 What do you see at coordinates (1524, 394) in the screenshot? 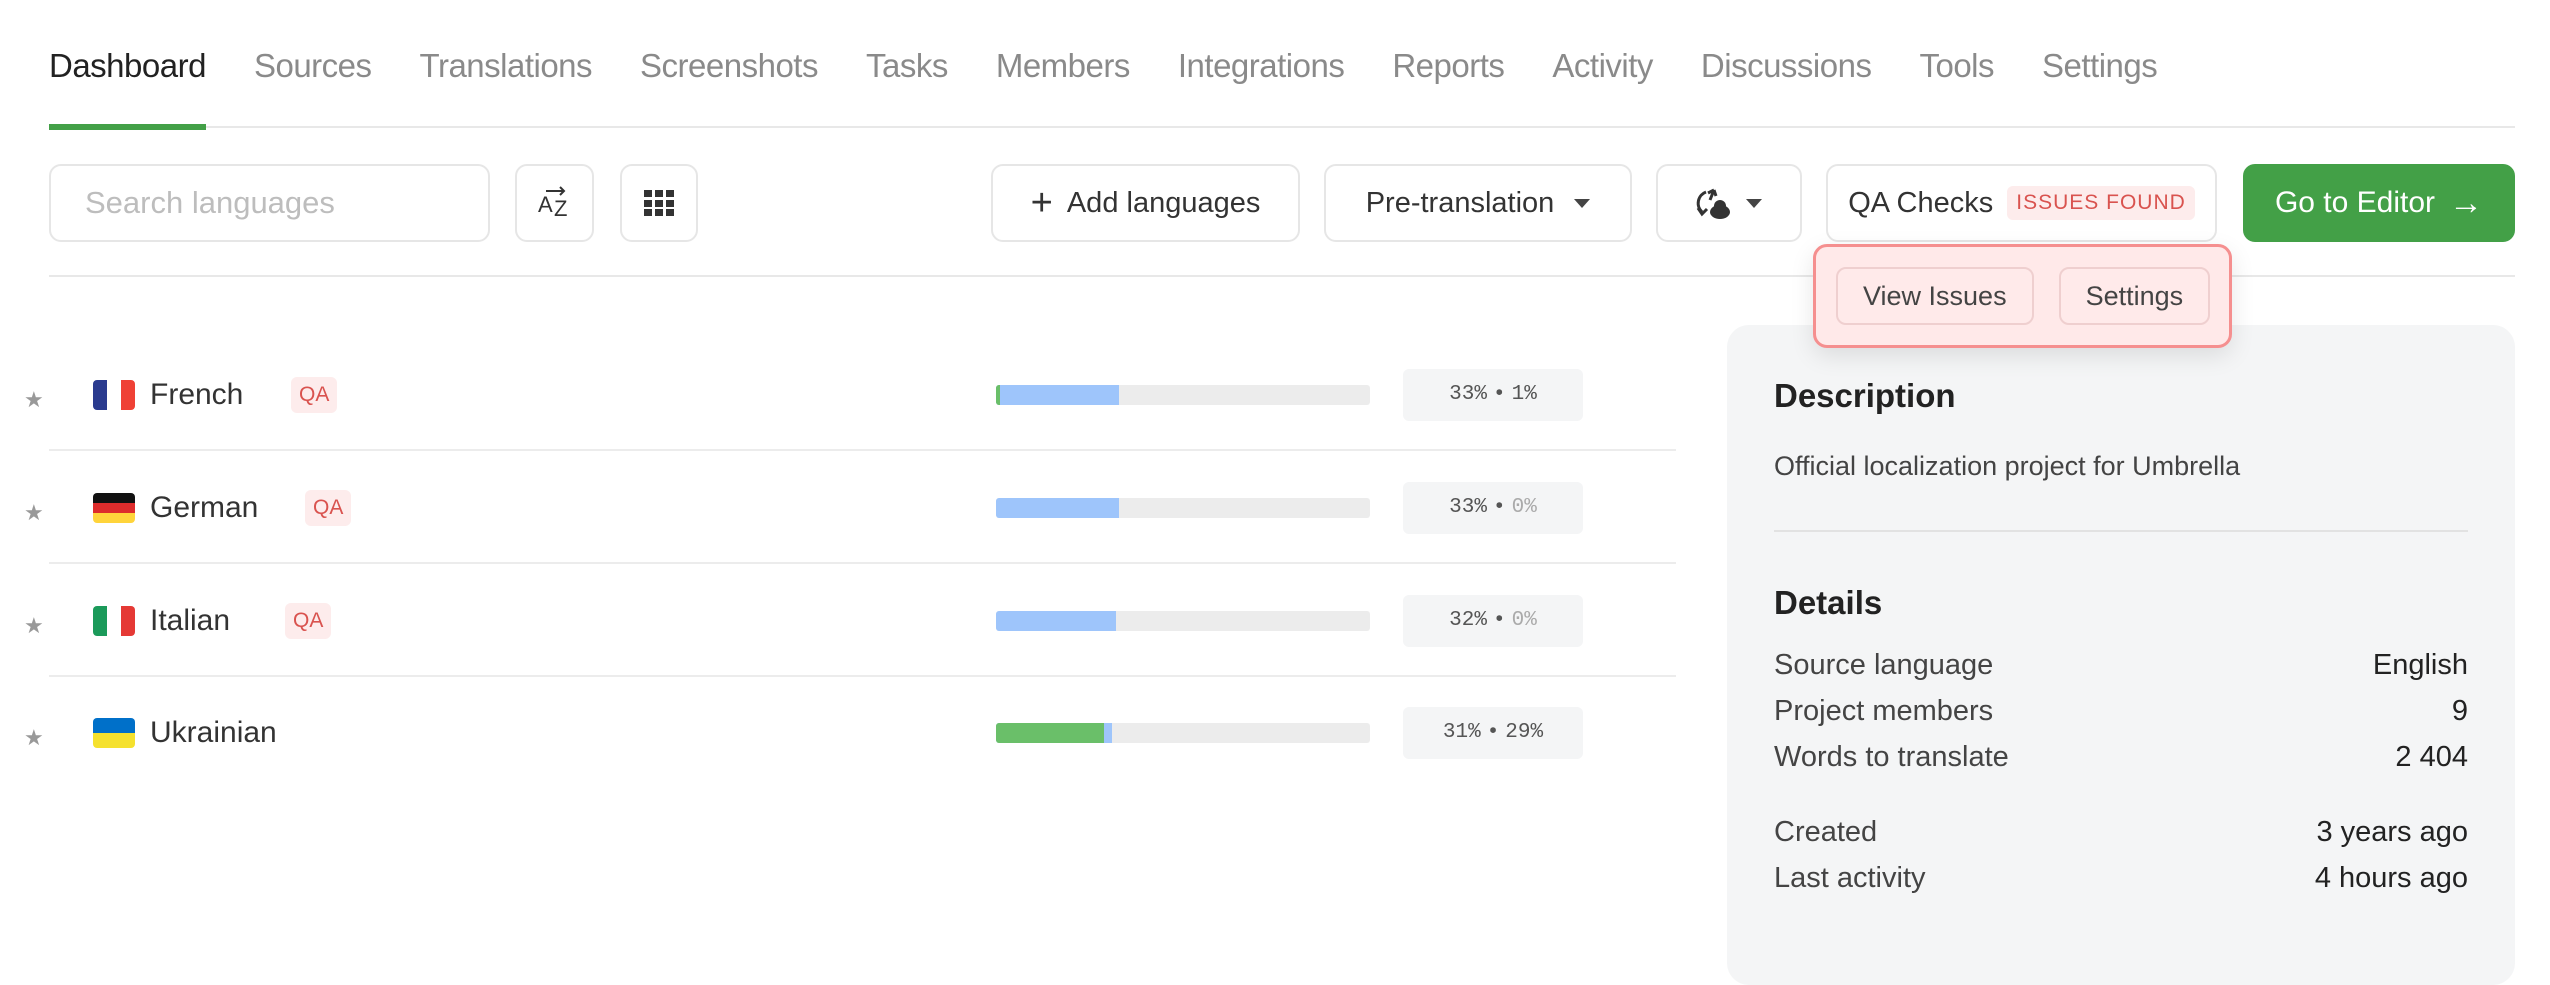
I see `approved-percent: 1%` at bounding box center [1524, 394].